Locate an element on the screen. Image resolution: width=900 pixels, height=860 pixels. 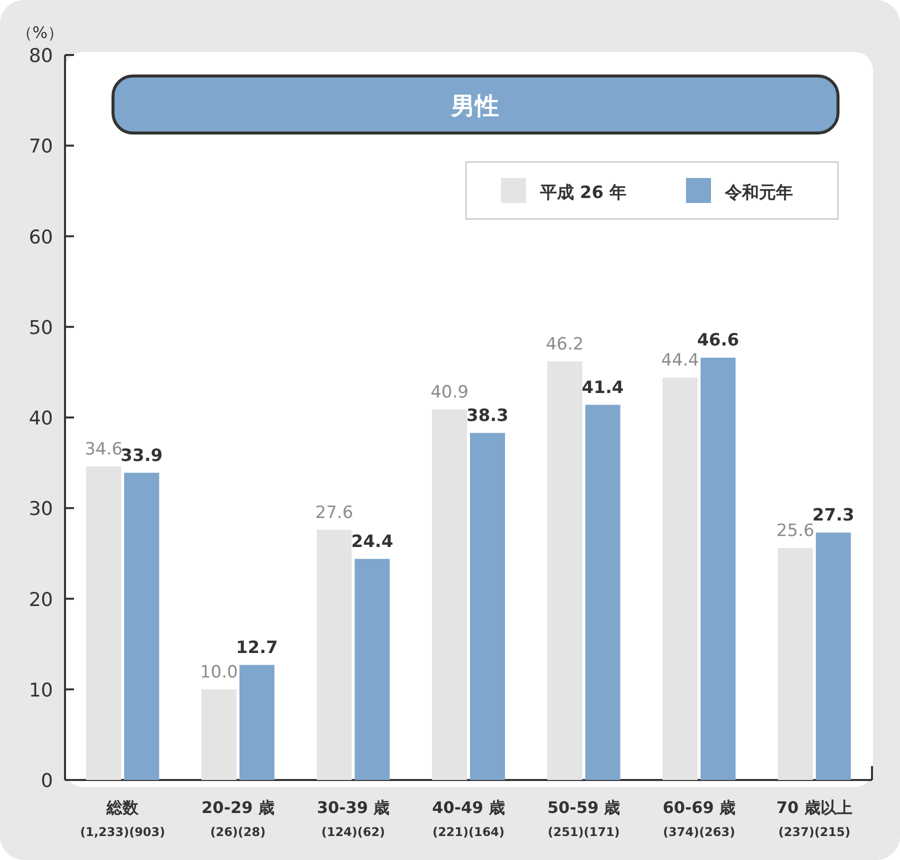
data-label: 12.7 is located at coordinates (257, 648).